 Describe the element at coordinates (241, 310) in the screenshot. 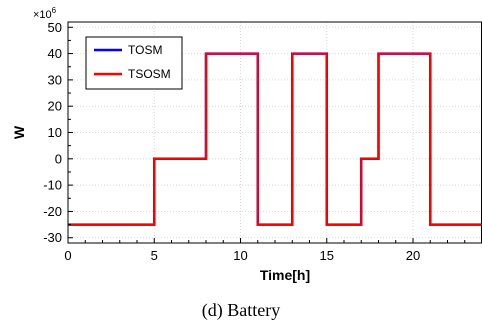

I see `figure-caption: (d) Battery` at that location.